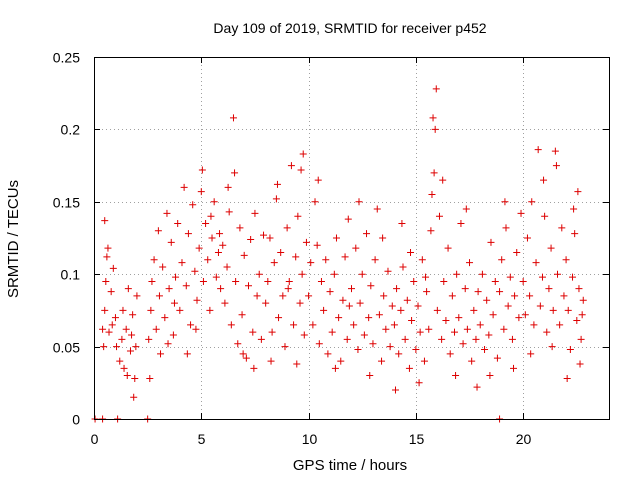 The image size is (640, 480). What do you see at coordinates (66, 203) in the screenshot?
I see `y-tick-label: 0.15` at bounding box center [66, 203].